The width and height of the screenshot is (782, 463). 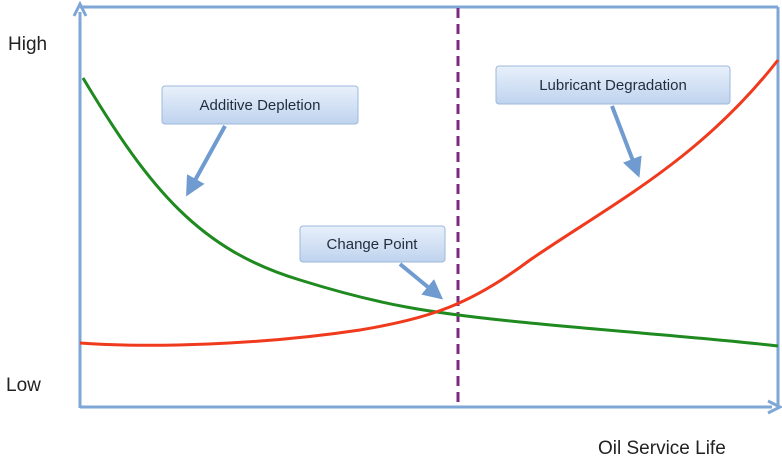 I want to click on callout: Change Point, so click(x=372, y=262).